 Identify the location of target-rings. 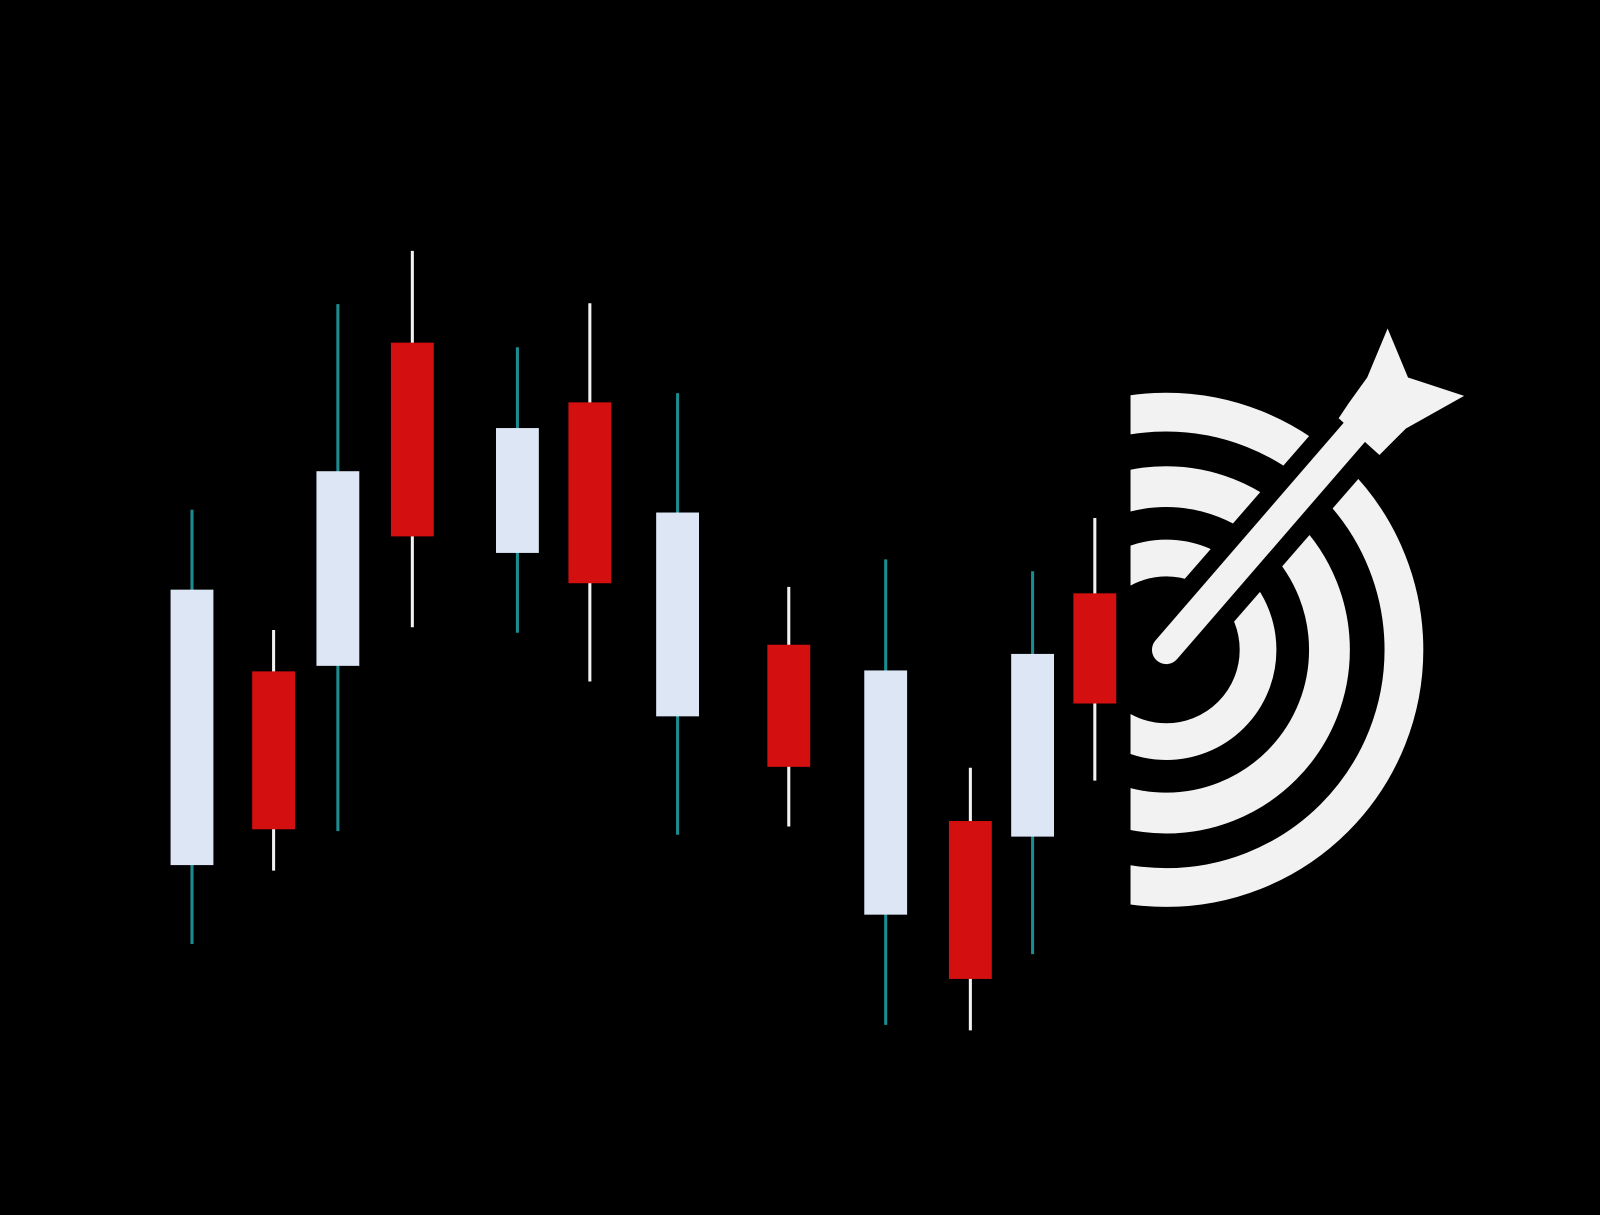
(1277, 649).